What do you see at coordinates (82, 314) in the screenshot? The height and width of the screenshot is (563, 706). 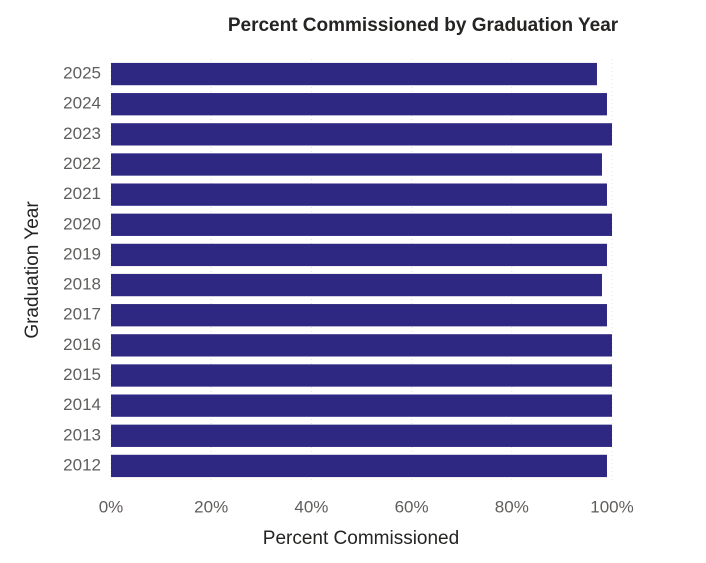 I see `y-tick-label: 2017` at bounding box center [82, 314].